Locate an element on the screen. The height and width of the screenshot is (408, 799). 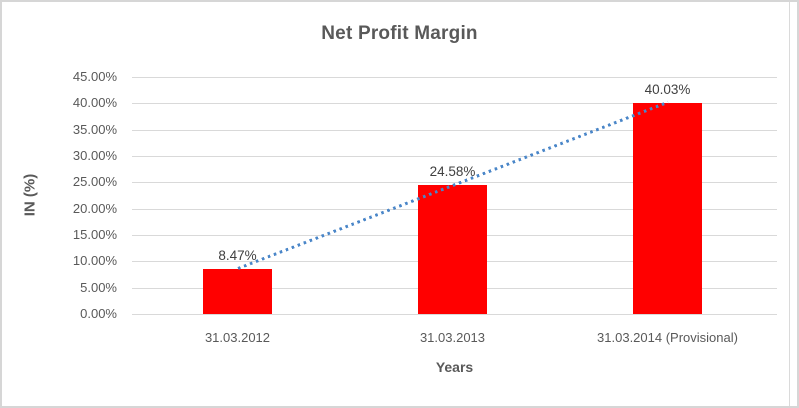
x-axis-title: Years is located at coordinates (454, 367).